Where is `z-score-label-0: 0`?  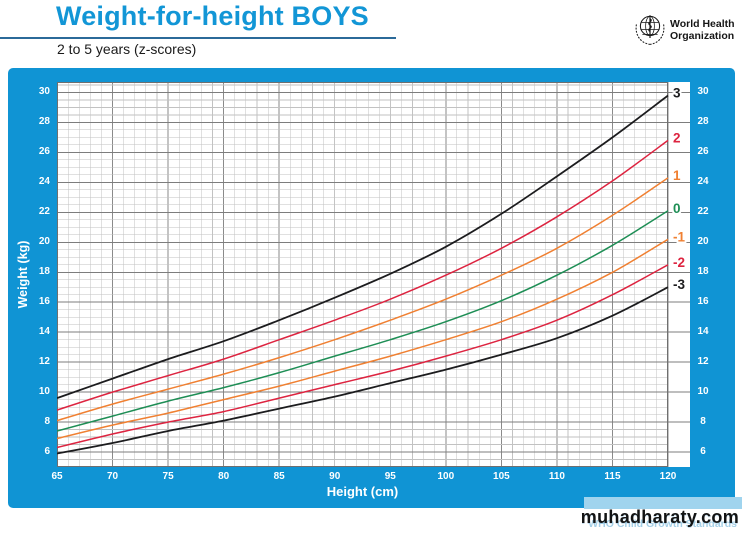
z-score-label-0: 0 is located at coordinates (677, 208).